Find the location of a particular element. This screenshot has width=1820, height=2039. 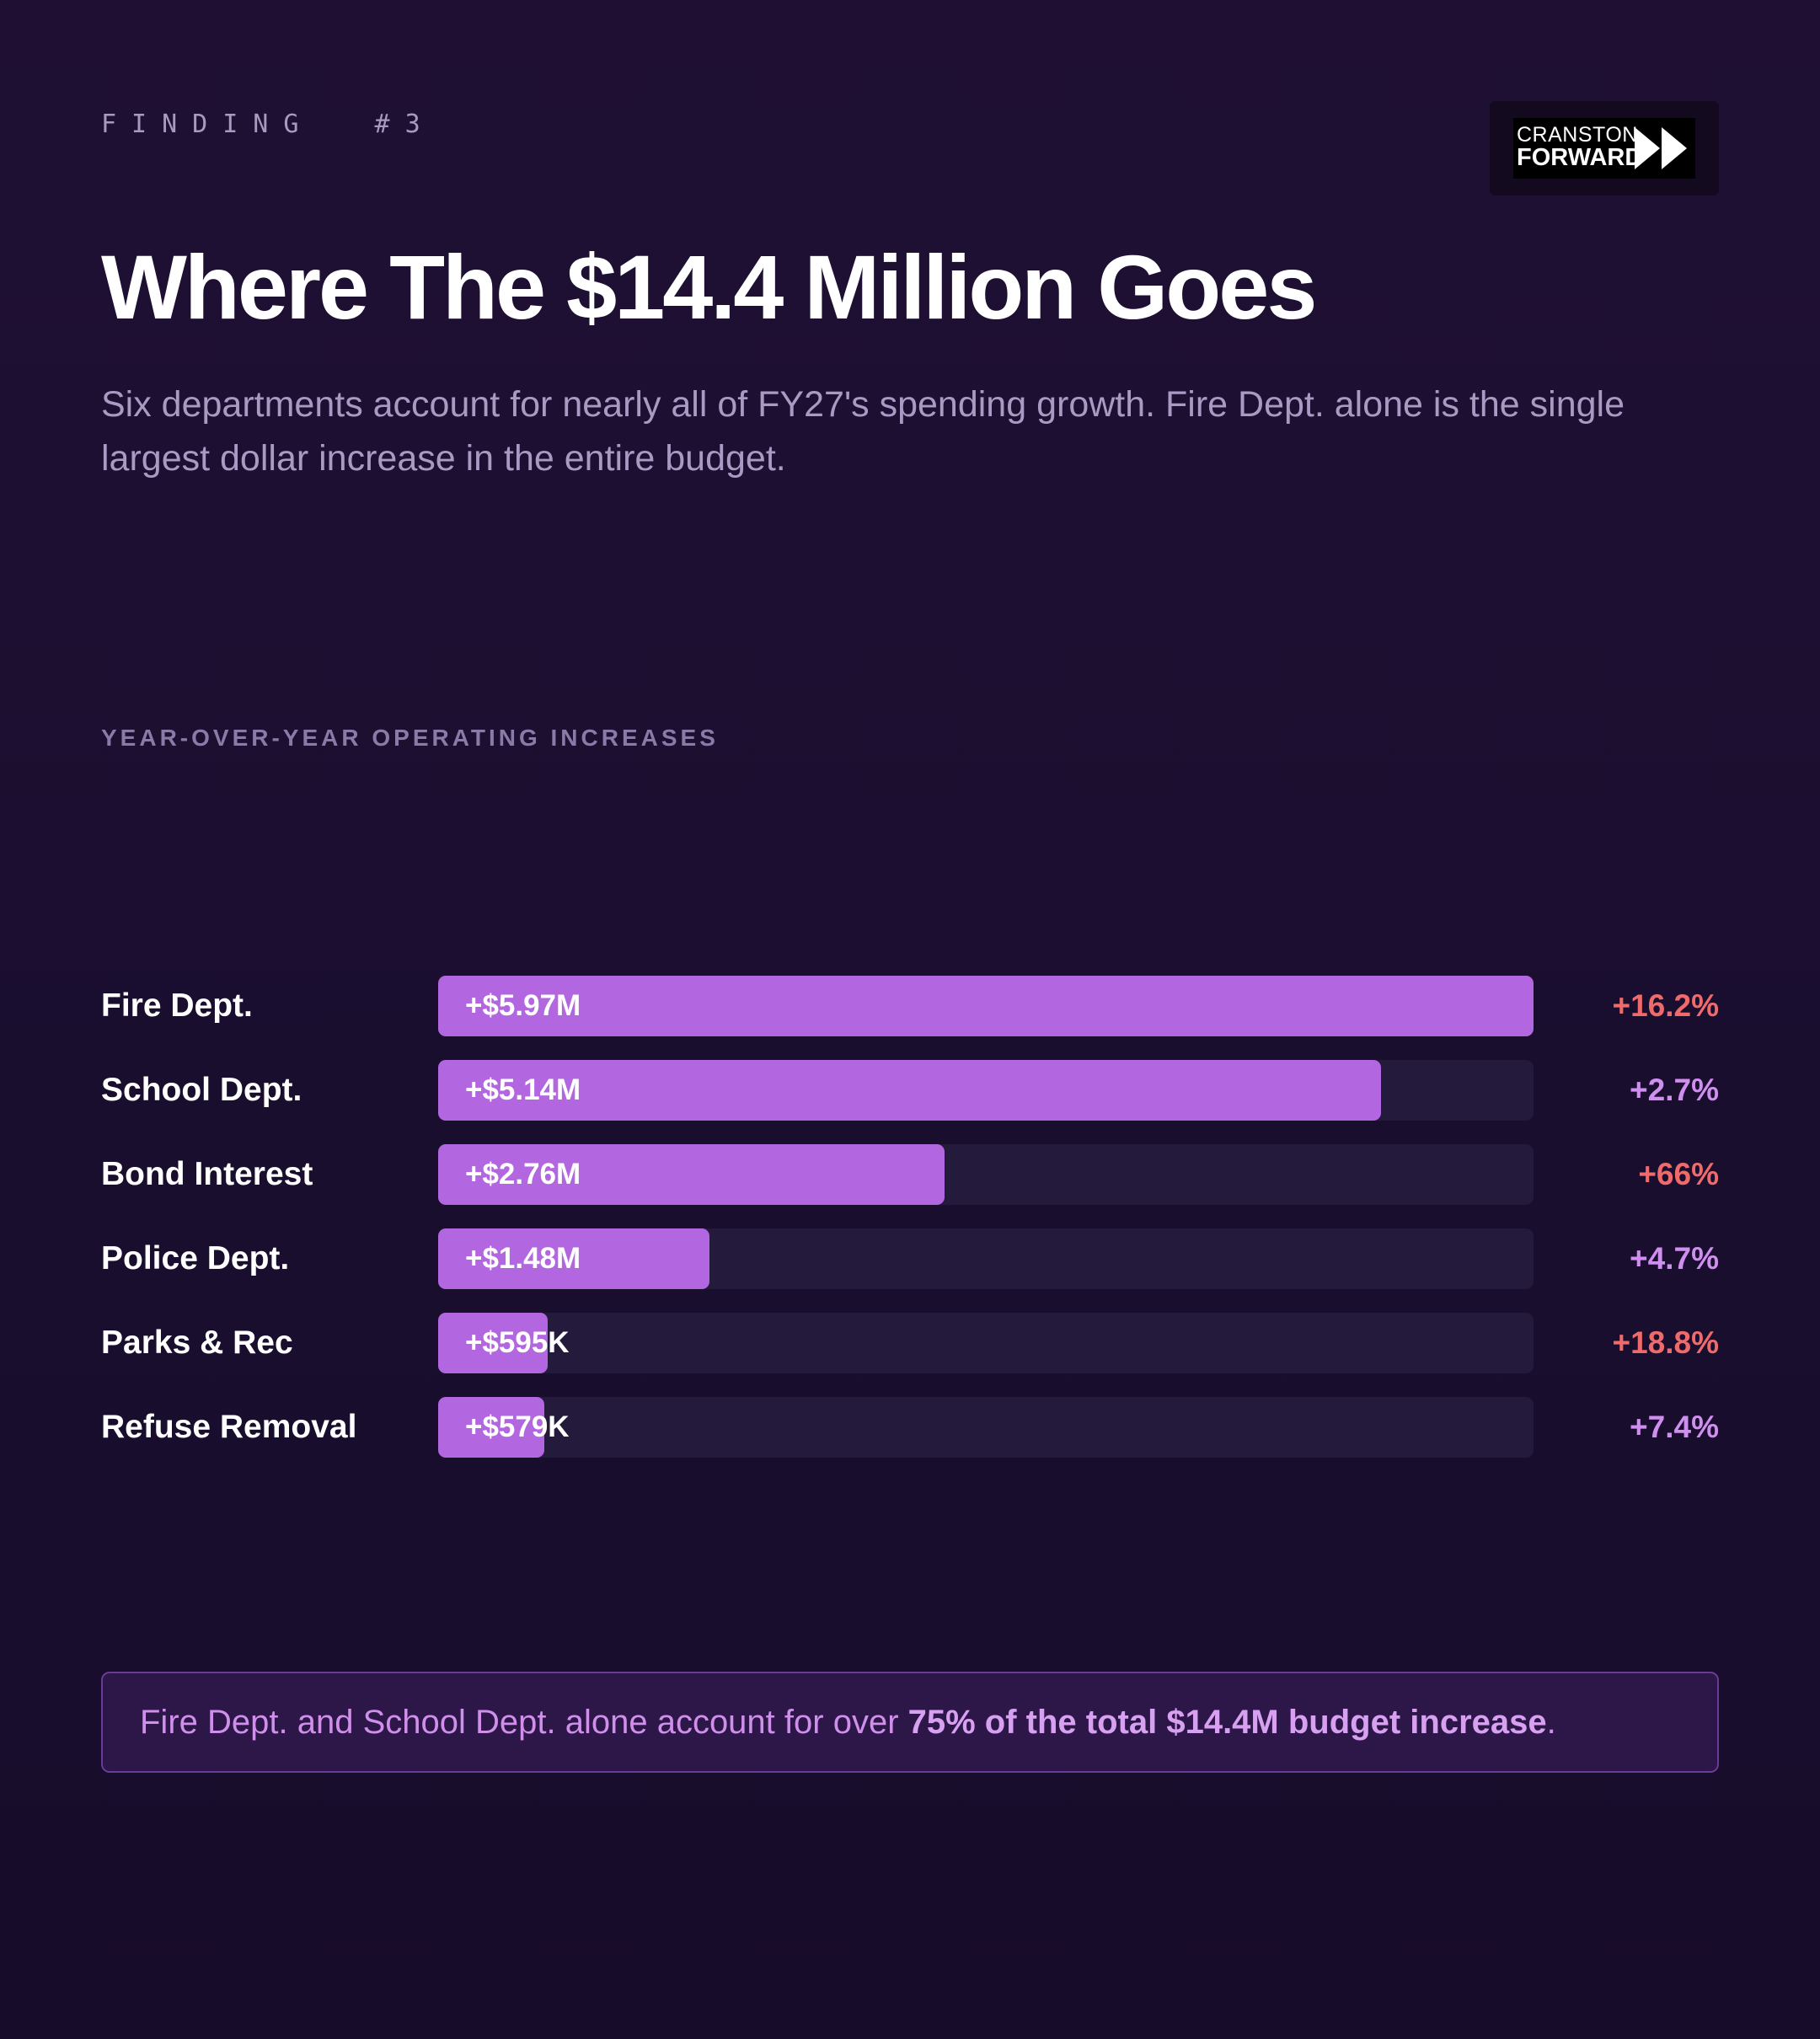

bar-percent-label: +66% is located at coordinates (1678, 1174).